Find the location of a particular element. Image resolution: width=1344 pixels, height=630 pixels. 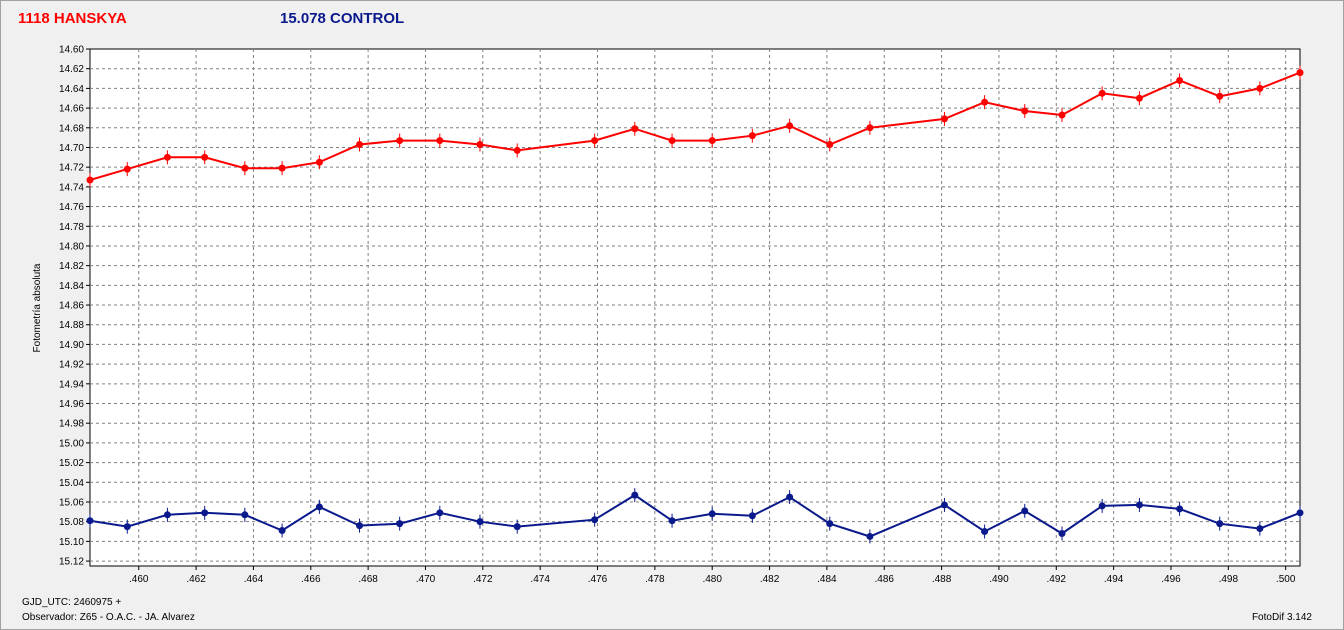

x-tick-label: .476 is located at coordinates (598, 579).